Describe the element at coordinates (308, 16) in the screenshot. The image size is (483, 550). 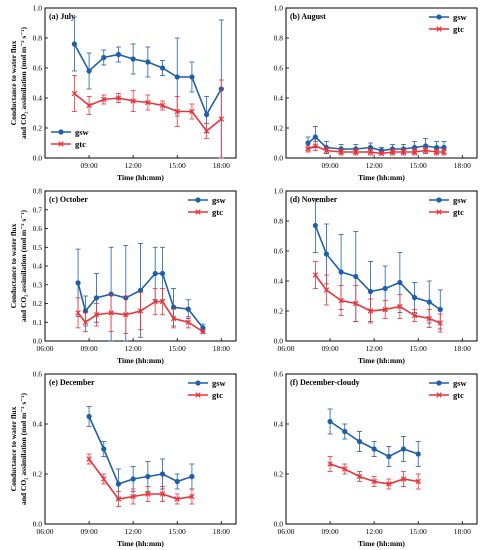
I see `panel-title: (b) August` at that location.